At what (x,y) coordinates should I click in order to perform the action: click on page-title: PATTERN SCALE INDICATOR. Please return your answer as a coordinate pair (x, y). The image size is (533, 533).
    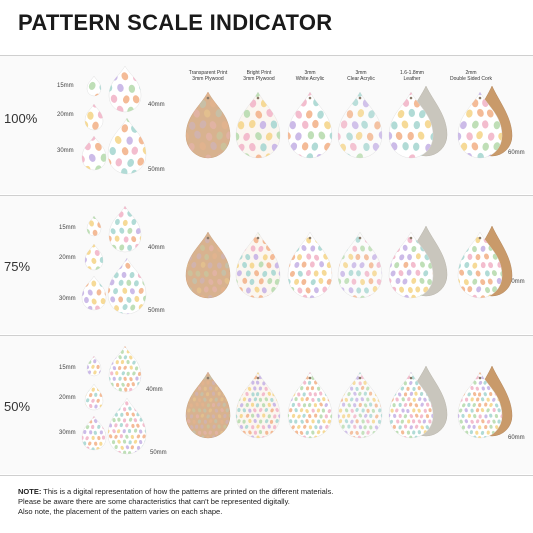
    Looking at the image, I should click on (175, 22).